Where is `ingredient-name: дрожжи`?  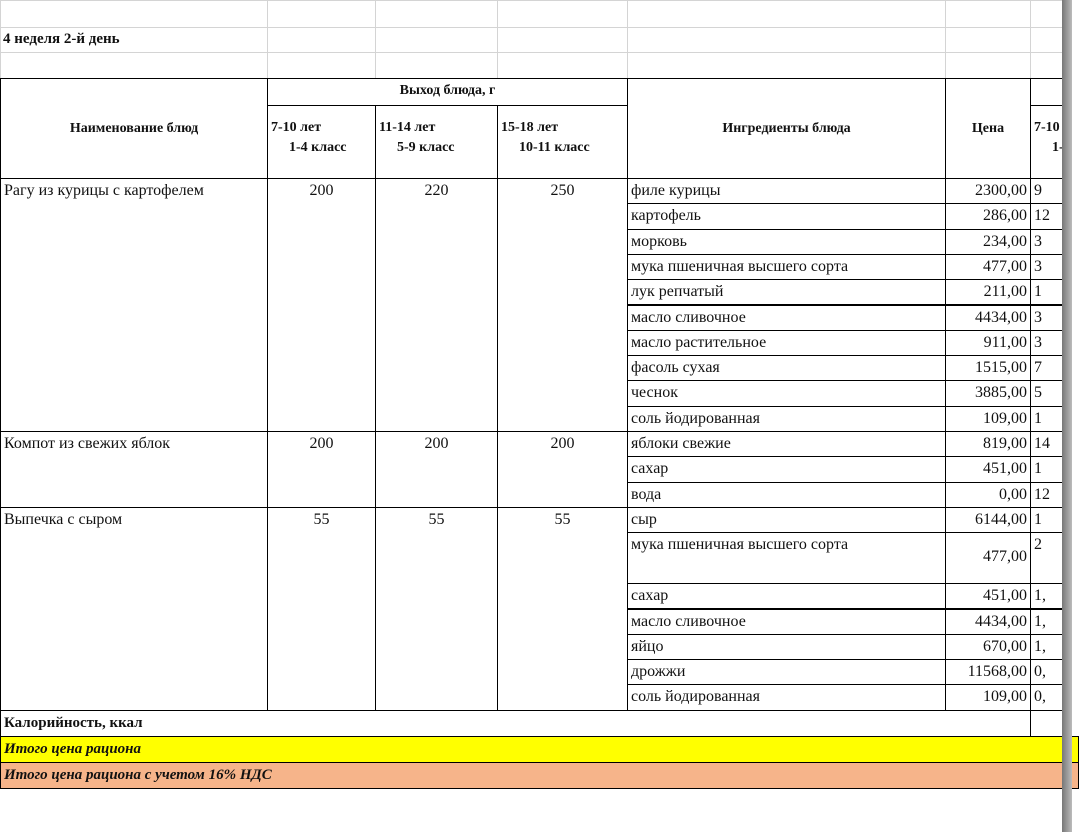
ingredient-name: дрожжи is located at coordinates (786, 672).